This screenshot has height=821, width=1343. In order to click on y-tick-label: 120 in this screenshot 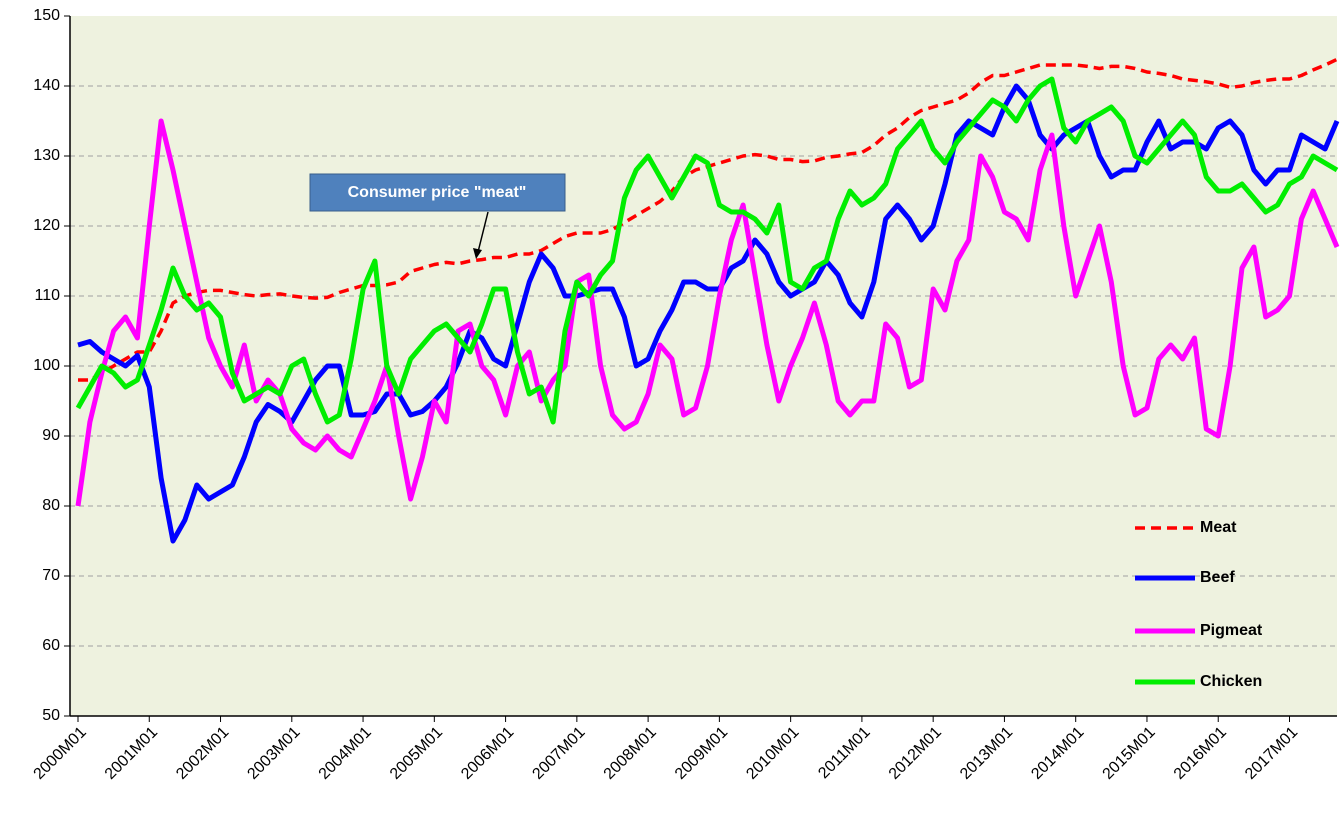, I will do `click(46, 225)`.